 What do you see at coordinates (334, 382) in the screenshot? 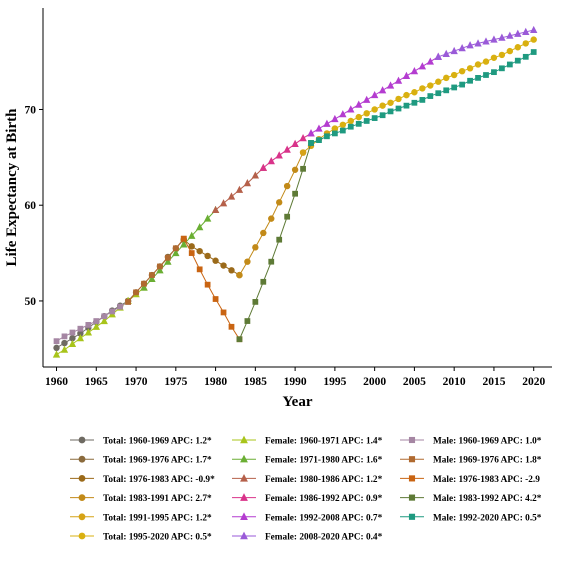
I see `x-tick-label: 1995` at bounding box center [334, 382].